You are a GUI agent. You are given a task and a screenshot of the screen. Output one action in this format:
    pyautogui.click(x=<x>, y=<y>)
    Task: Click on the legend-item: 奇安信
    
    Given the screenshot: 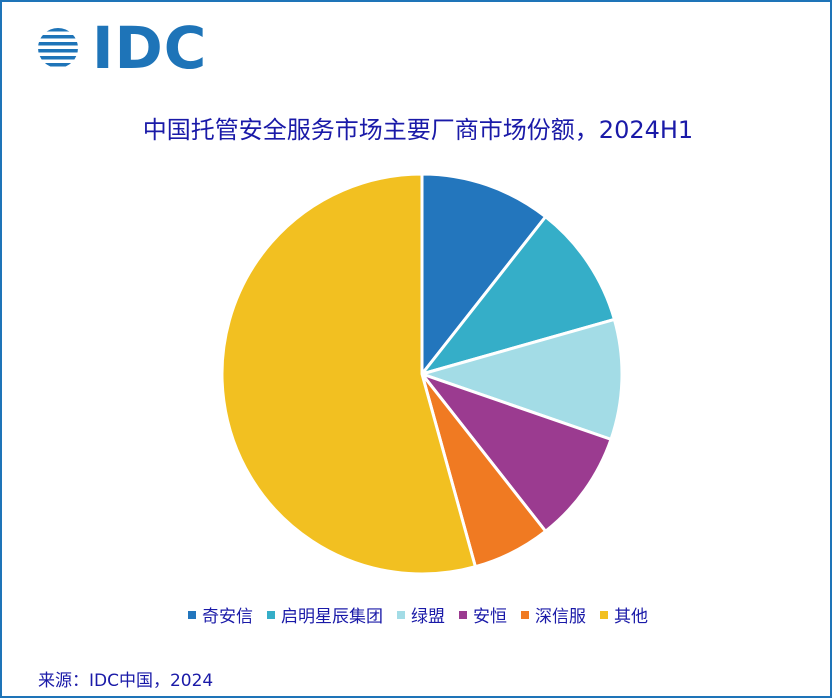 What is the action you would take?
    pyautogui.click(x=220, y=614)
    